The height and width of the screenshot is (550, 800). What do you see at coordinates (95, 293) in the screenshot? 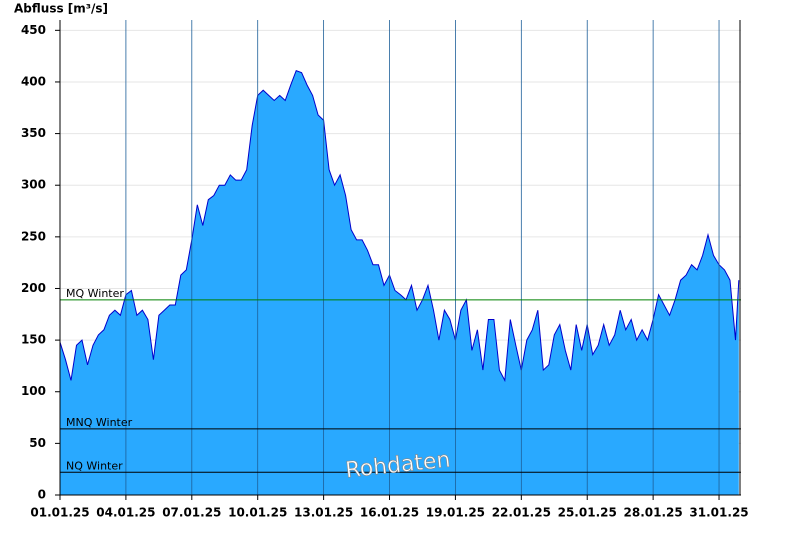
I see `reference-label: MQ Winter` at bounding box center [95, 293].